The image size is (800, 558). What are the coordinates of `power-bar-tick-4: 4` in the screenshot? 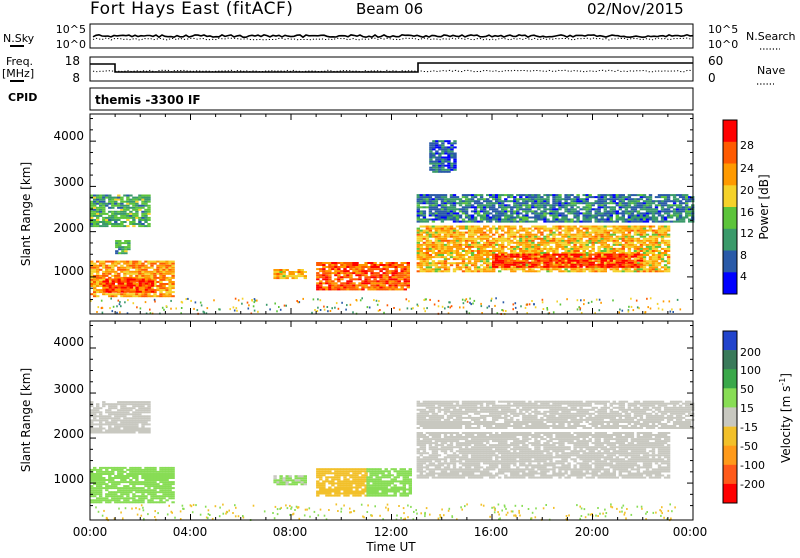 It's located at (743, 276).